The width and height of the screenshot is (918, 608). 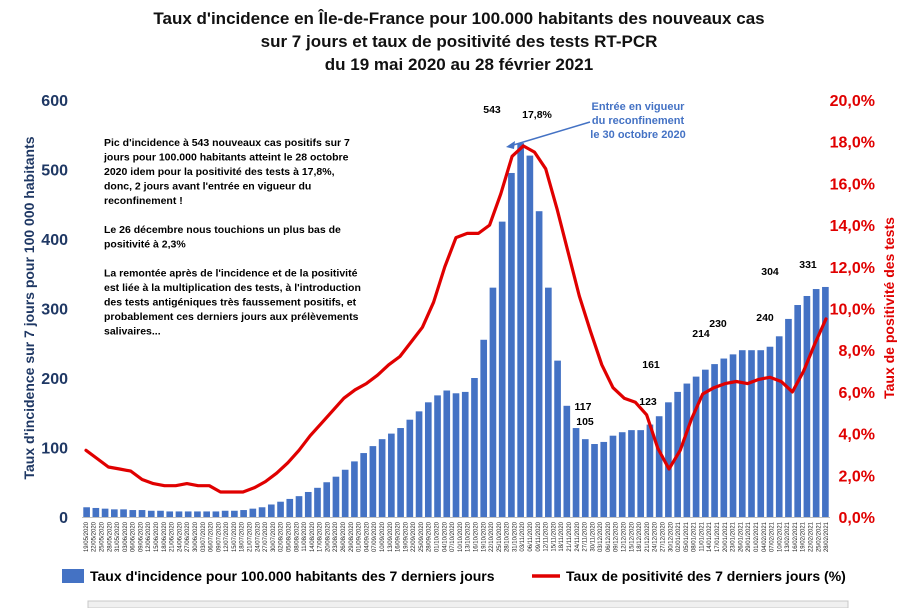 What do you see at coordinates (235, 536) in the screenshot?
I see `x-tick-label: 15/07/2020` at bounding box center [235, 536].